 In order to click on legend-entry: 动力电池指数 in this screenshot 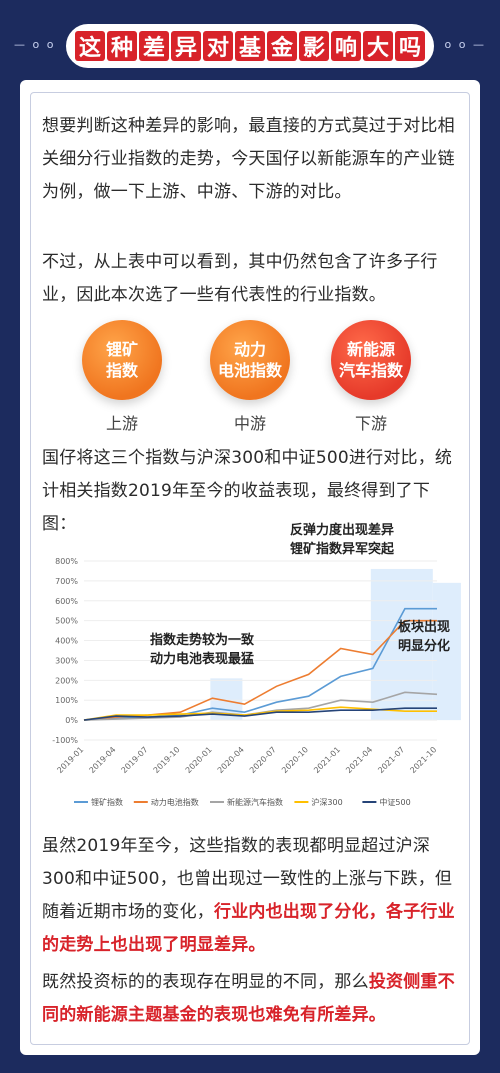, I will do `click(175, 802)`.